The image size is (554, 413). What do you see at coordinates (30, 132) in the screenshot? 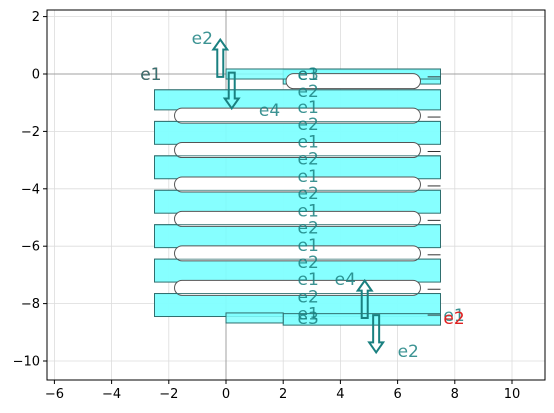
I see `y-tick-label: −2` at bounding box center [30, 132].